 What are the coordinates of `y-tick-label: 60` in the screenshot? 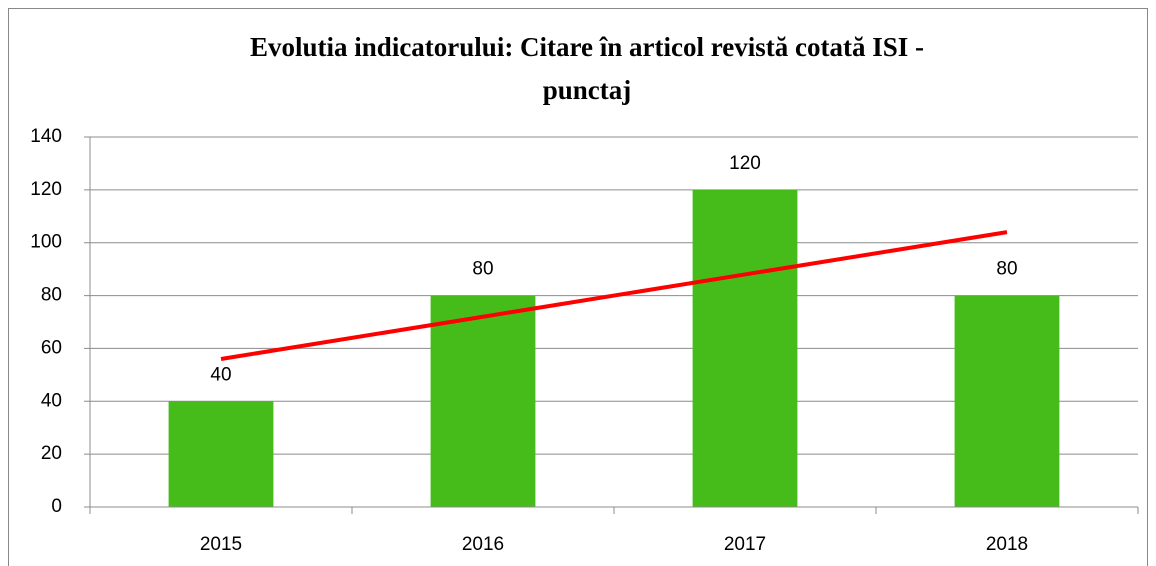 It's located at (51, 347).